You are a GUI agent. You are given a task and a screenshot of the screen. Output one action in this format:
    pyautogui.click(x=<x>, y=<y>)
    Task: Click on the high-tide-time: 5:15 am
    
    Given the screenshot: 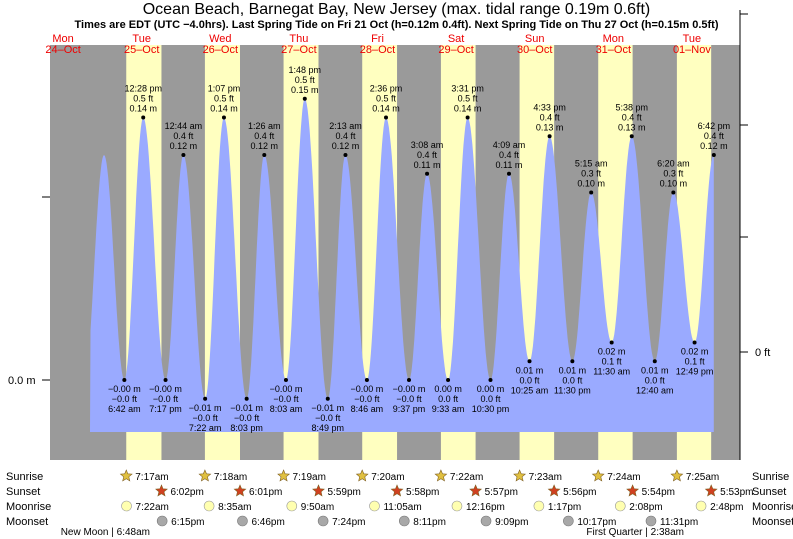 What is the action you would take?
    pyautogui.click(x=591, y=164)
    